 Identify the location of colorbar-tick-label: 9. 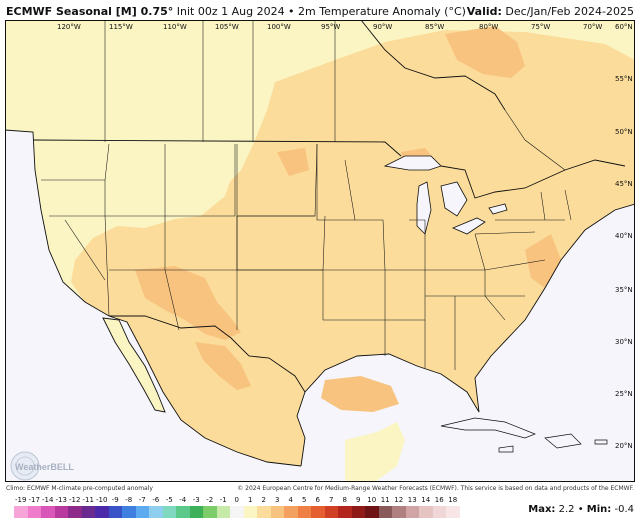
(358, 500).